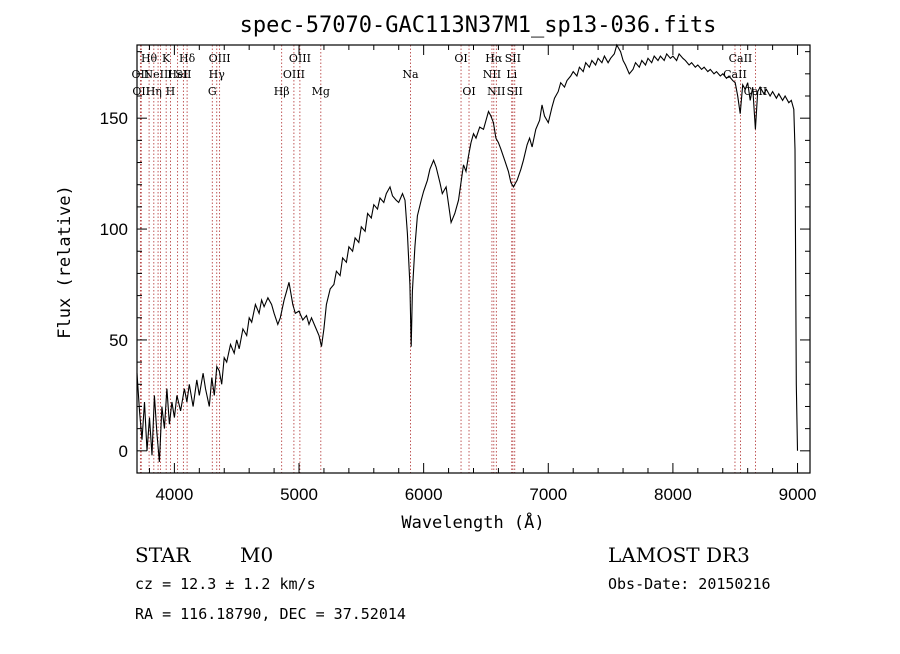  Describe the element at coordinates (492, 74) in the screenshot. I see `line-label-21: NII` at that location.